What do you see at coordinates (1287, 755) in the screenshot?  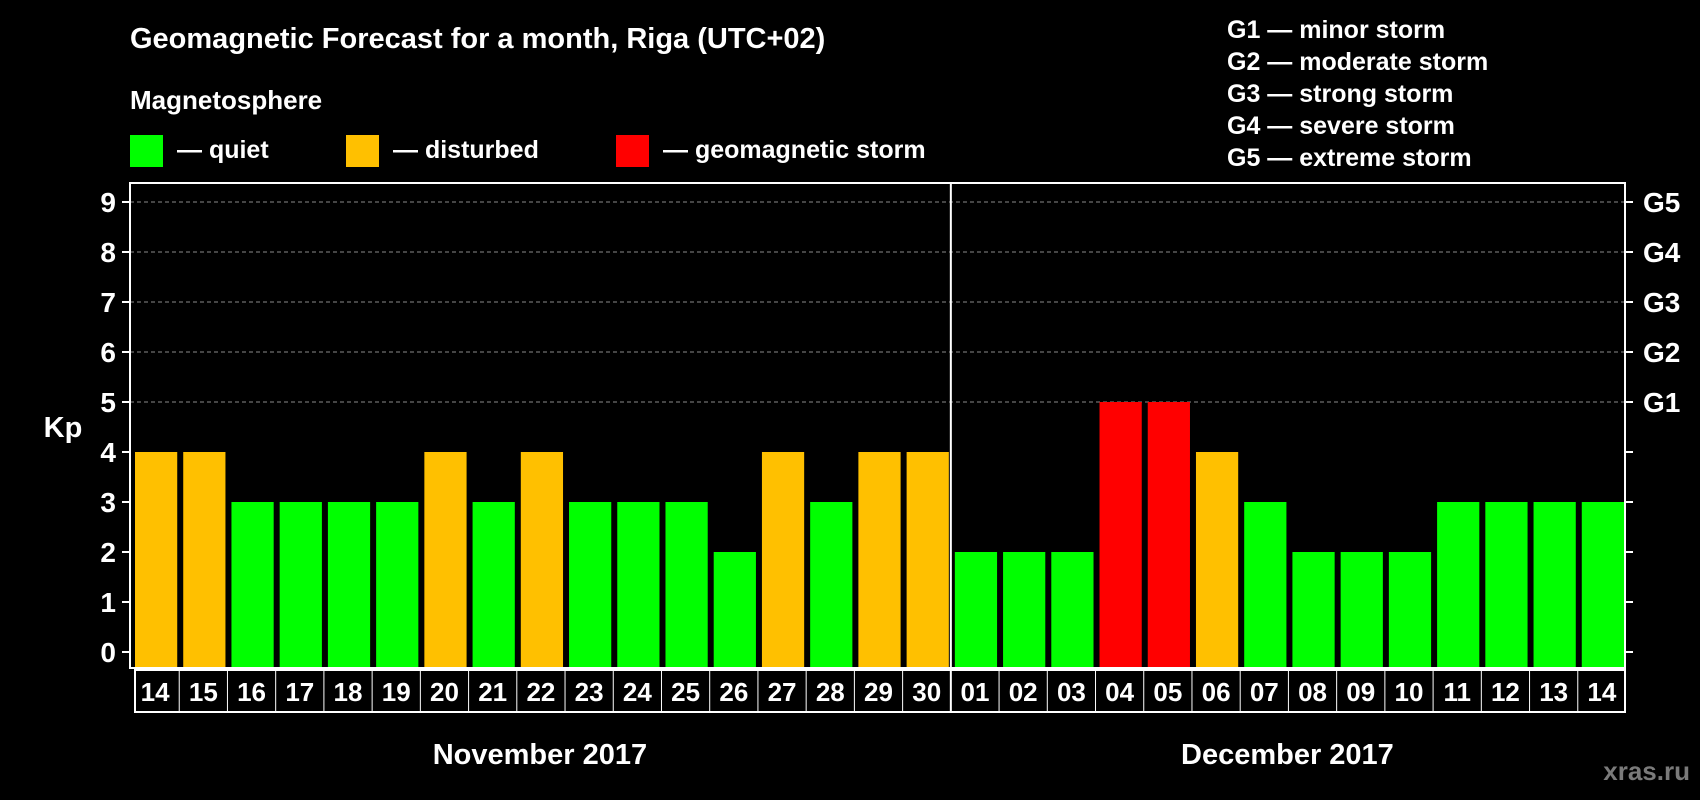 I see `month-label: December 2017` at bounding box center [1287, 755].